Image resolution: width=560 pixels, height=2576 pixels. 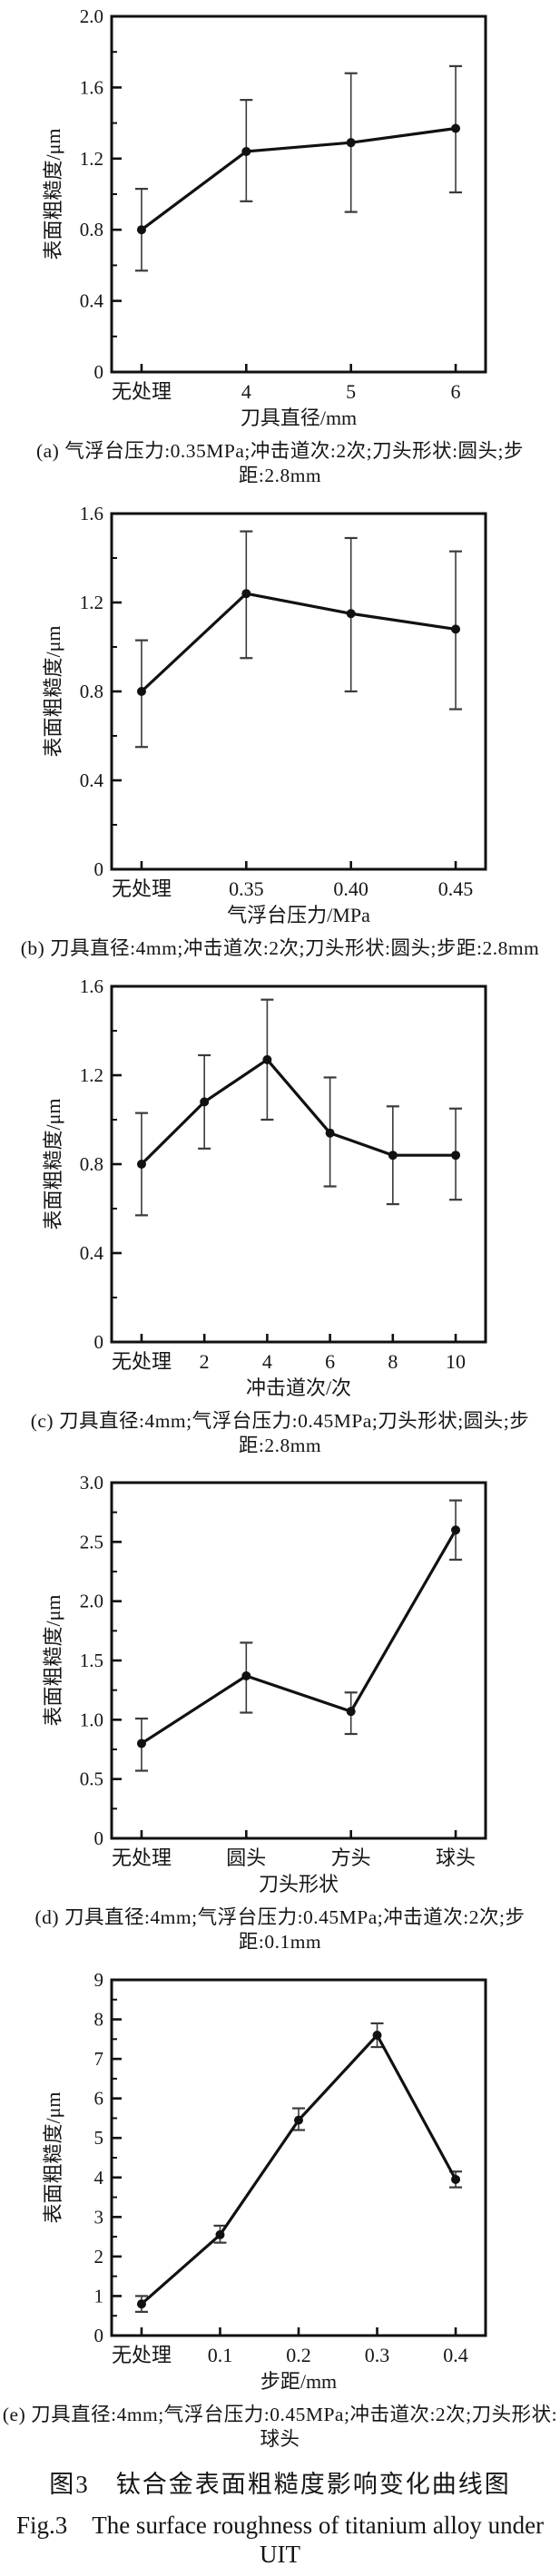 I want to click on figure-title-zh: 图3 钛合金表面粗糙度影响变化曲线图, so click(x=280, y=2484).